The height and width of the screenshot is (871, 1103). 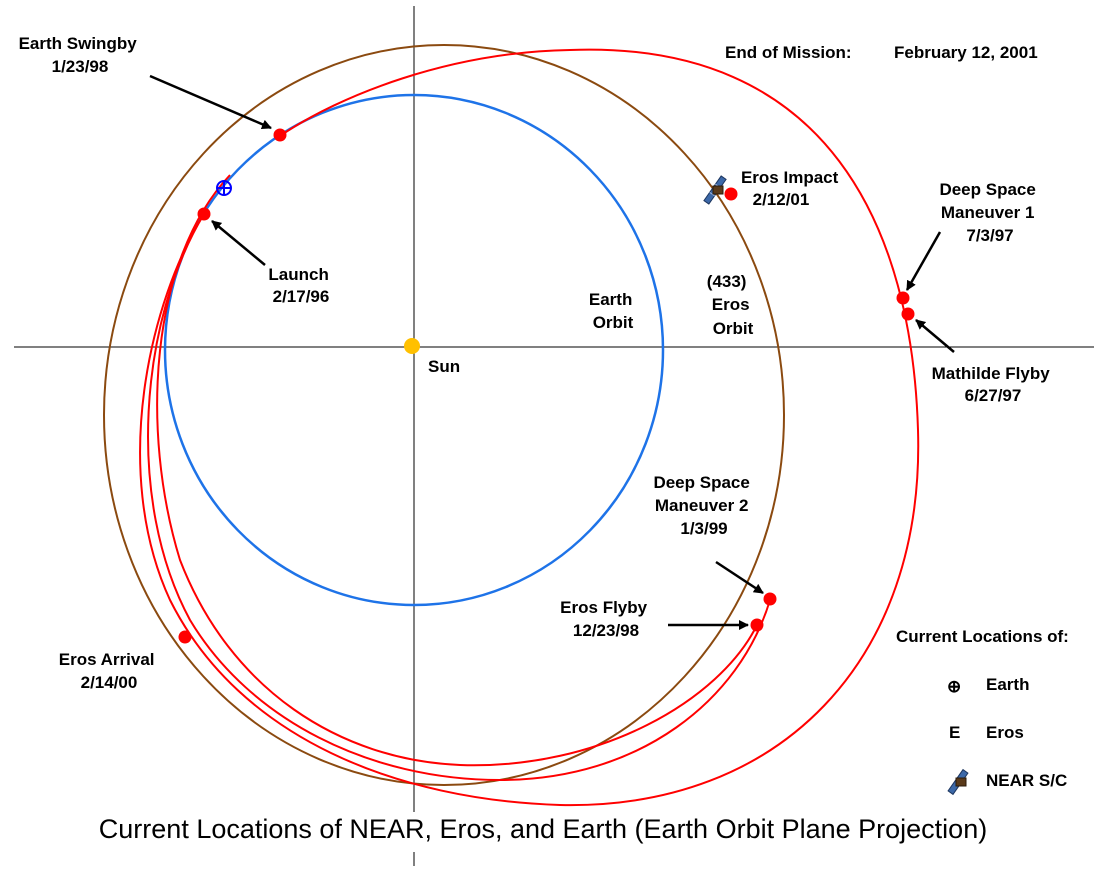 I want to click on label-launch: Launch 2/17/96, so click(x=300, y=285).